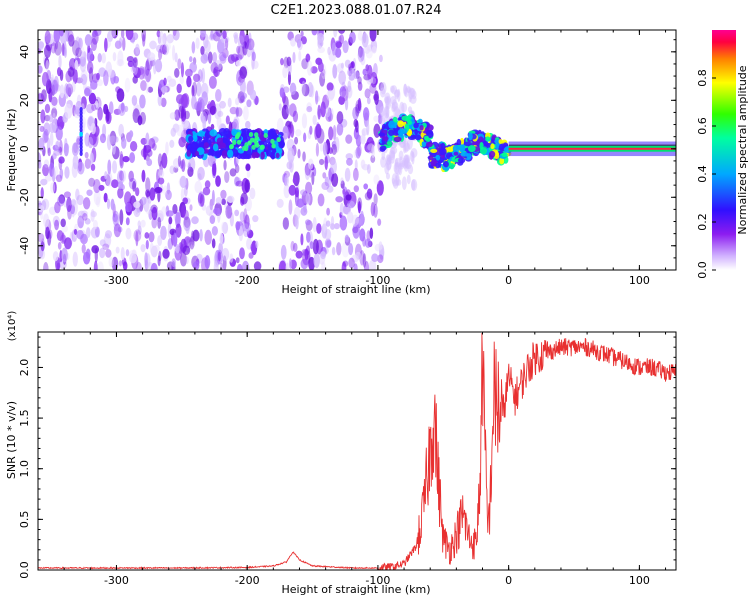 The height and width of the screenshot is (600, 750). What do you see at coordinates (24, 246) in the screenshot?
I see `y-tick-label: -40` at bounding box center [24, 246].